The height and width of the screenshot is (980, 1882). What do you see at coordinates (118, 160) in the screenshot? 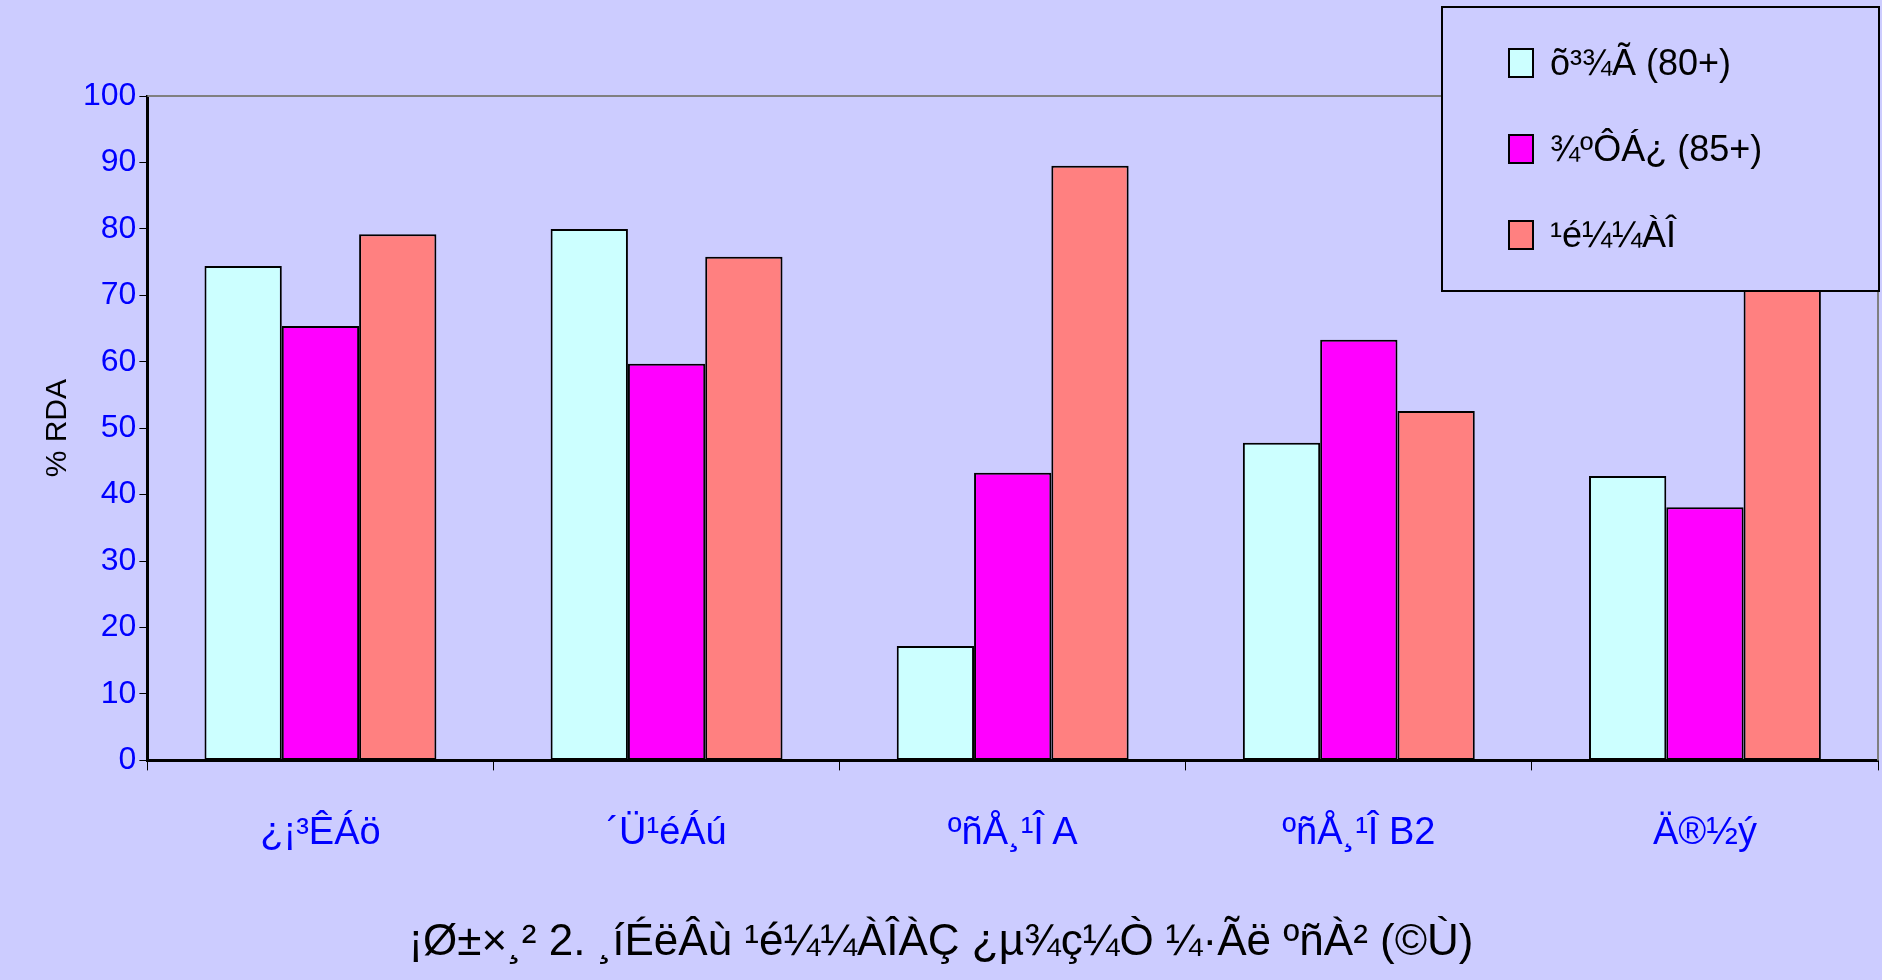
I see `y-tick-label: 90` at bounding box center [118, 160].